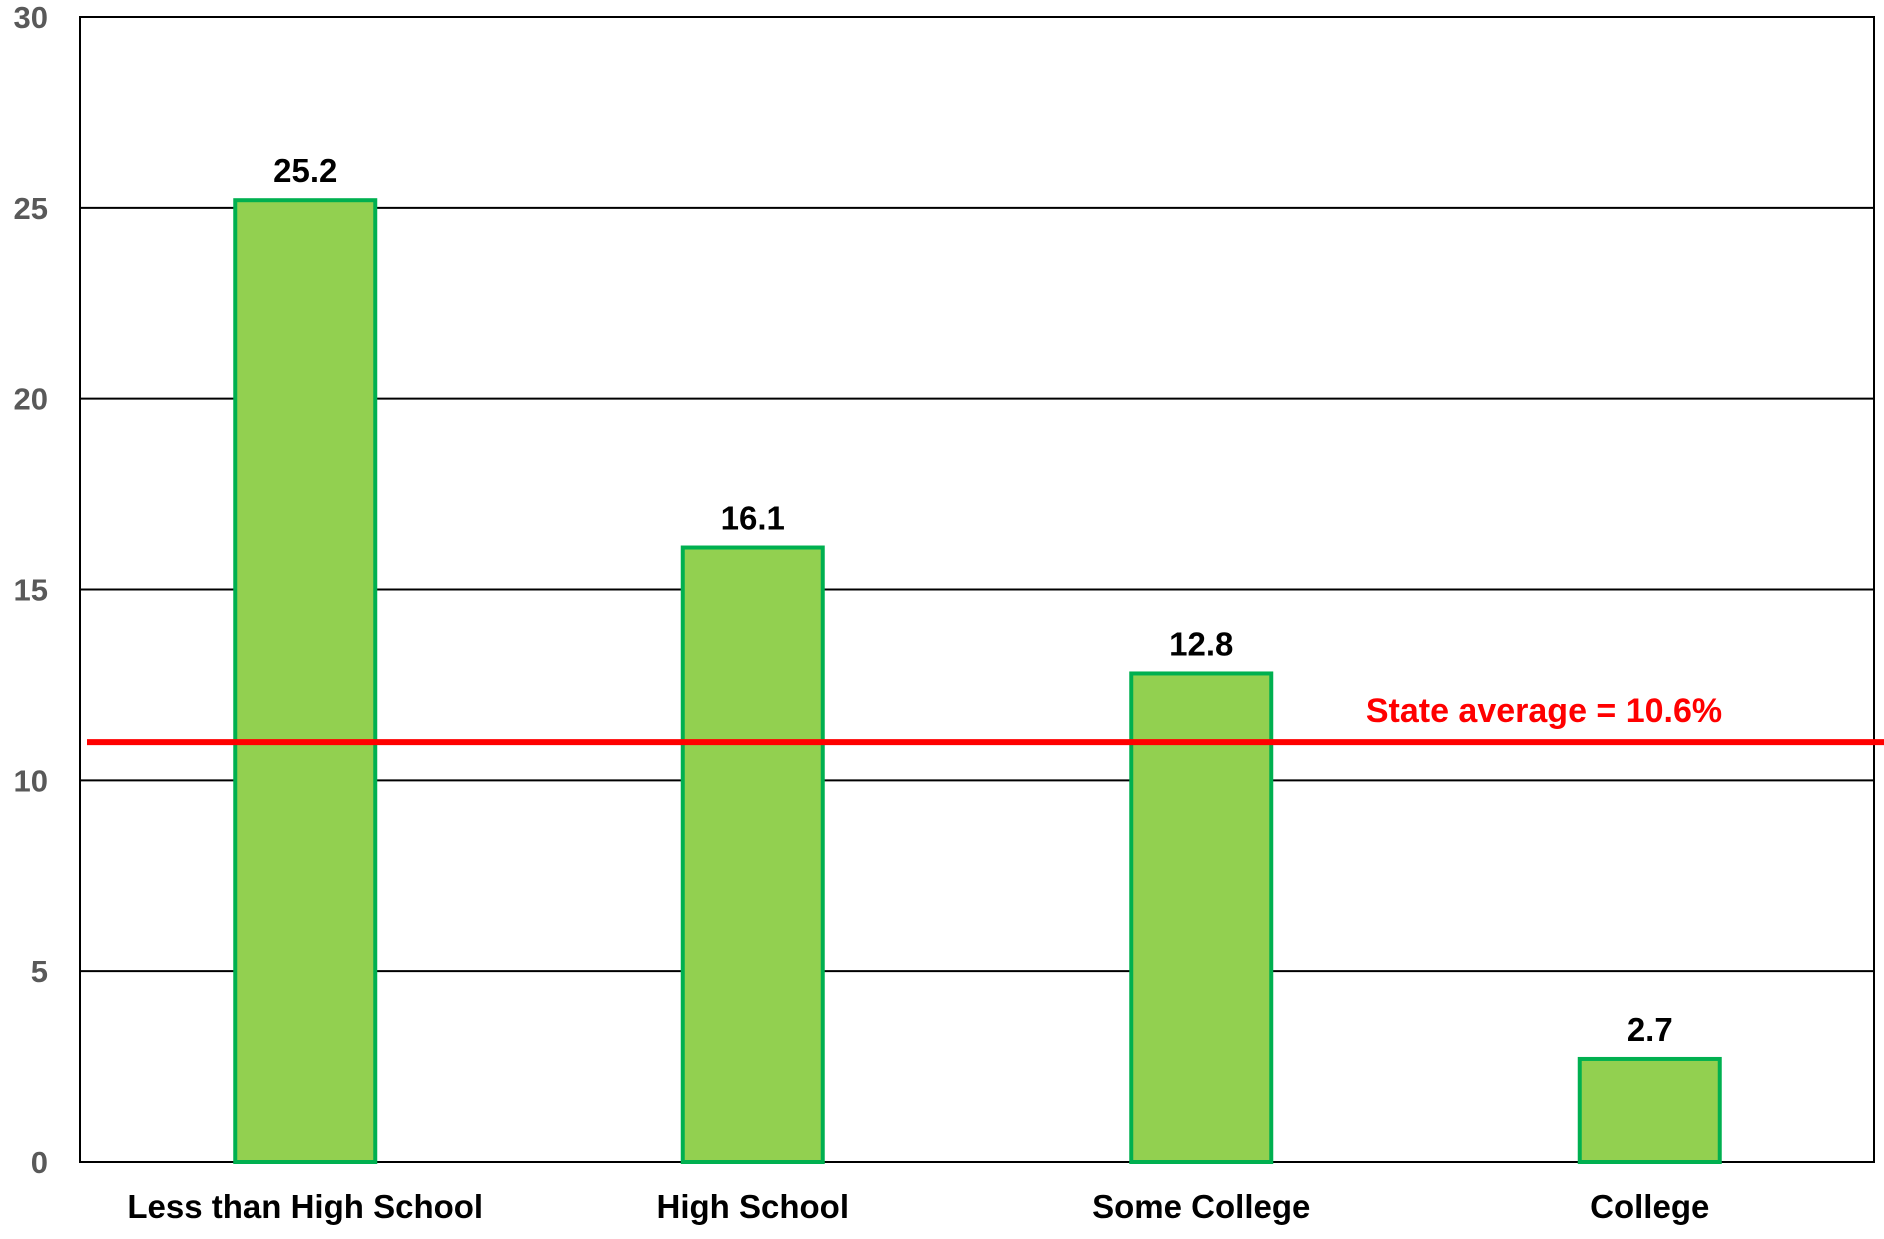  Describe the element at coordinates (1201, 643) in the screenshot. I see `data-label: 12.8` at that location.